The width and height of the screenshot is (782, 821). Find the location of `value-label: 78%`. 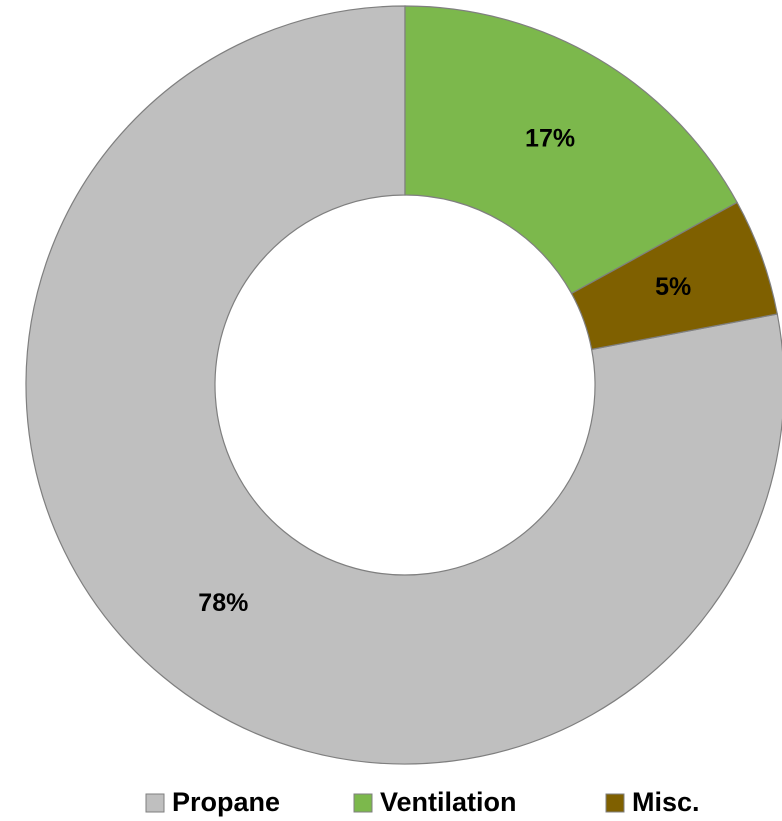

value-label: 78% is located at coordinates (223, 603).